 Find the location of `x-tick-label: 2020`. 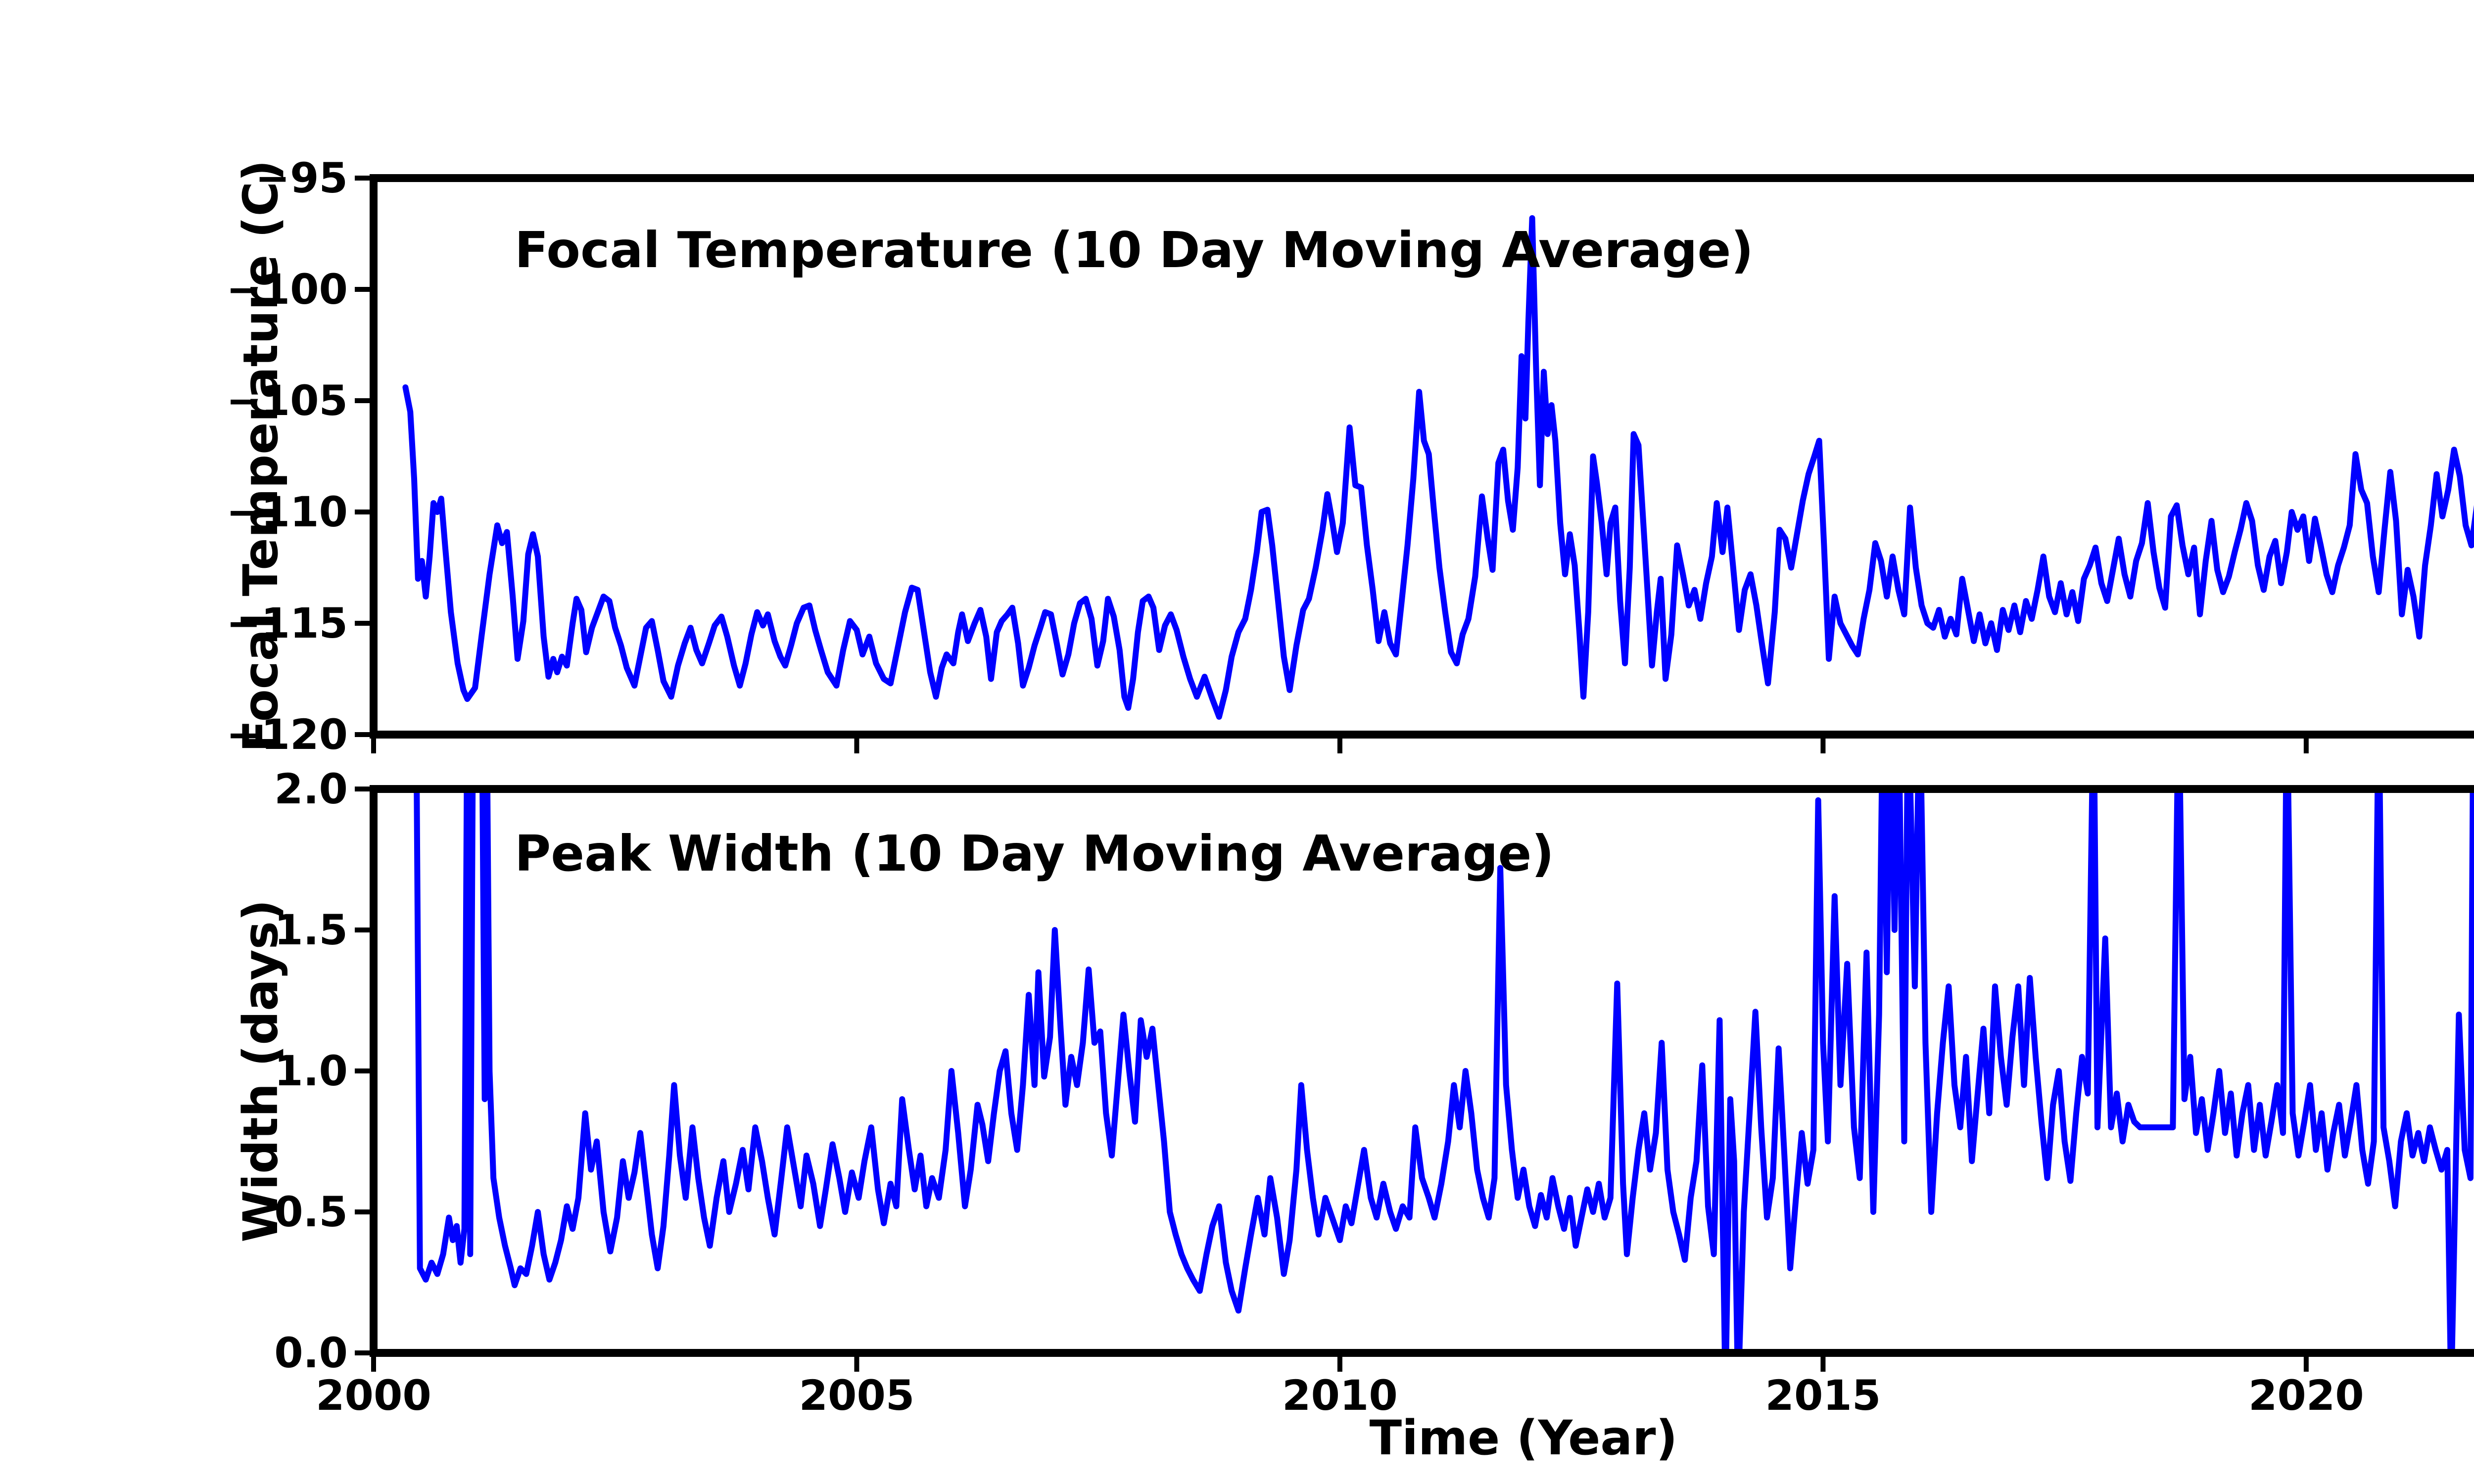

x-tick-label: 2020 is located at coordinates (2306, 1395).